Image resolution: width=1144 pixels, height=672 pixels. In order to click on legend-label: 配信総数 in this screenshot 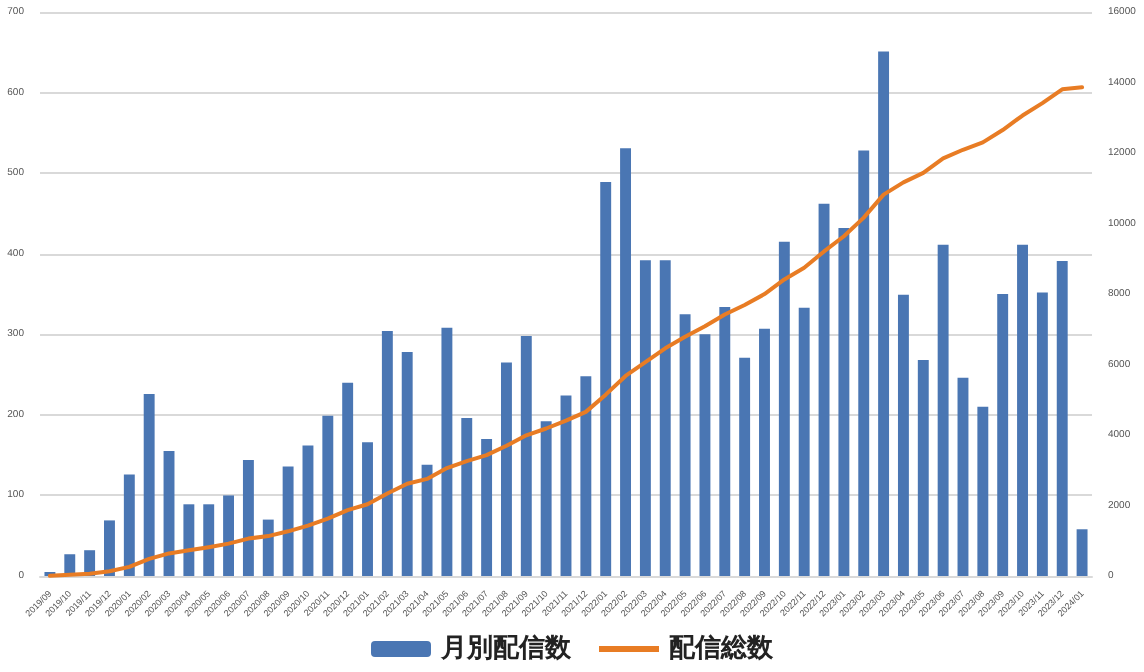, I will do `click(722, 649)`.